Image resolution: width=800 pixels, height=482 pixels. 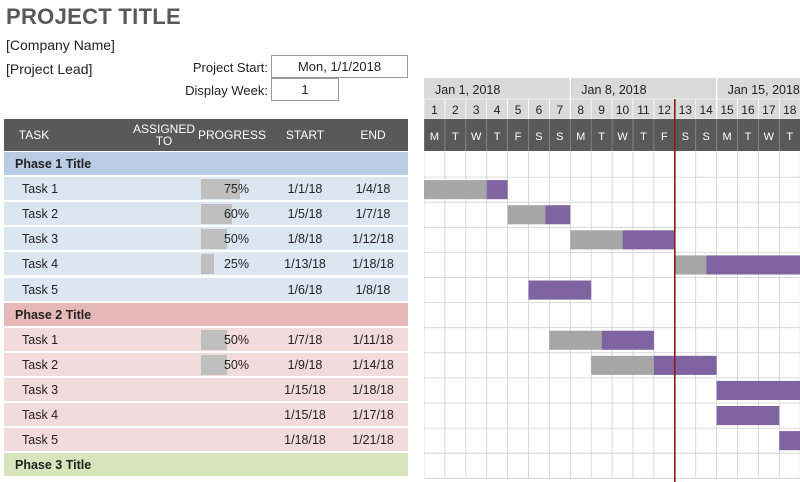 I want to click on task-row: Task 4 1/15/18 1/17/18, so click(x=206, y=415).